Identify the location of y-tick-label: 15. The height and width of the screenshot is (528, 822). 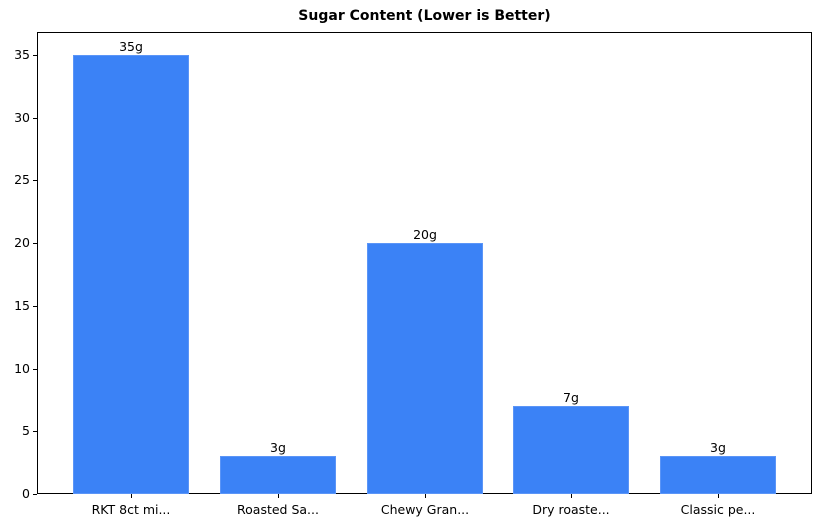
(22, 305).